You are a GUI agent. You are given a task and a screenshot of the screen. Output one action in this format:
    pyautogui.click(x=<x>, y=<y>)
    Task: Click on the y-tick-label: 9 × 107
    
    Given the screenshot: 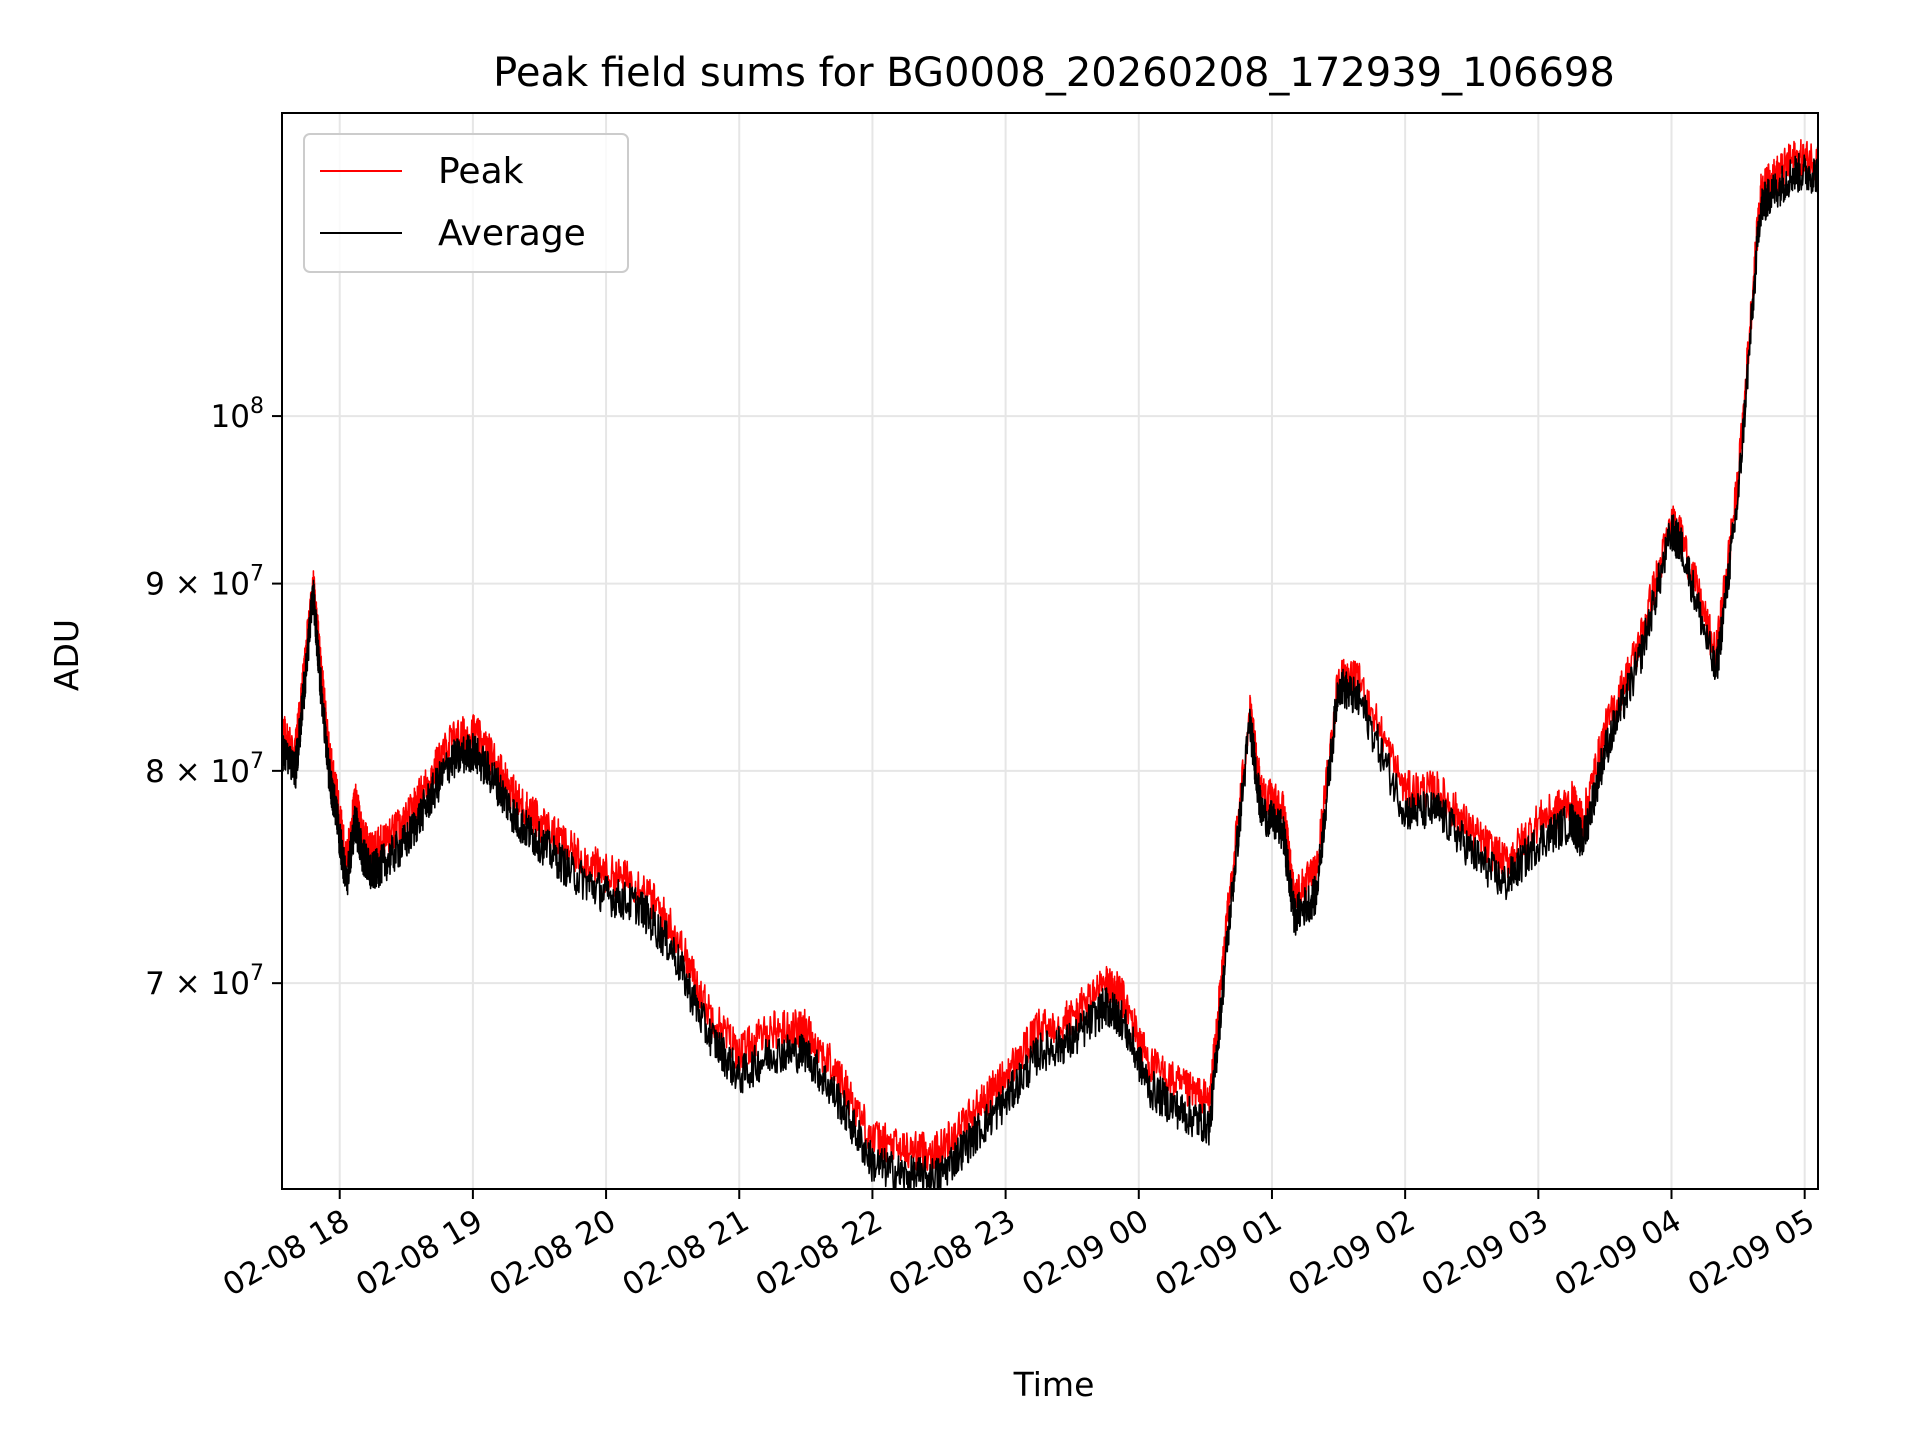 What is the action you would take?
    pyautogui.click(x=204, y=582)
    